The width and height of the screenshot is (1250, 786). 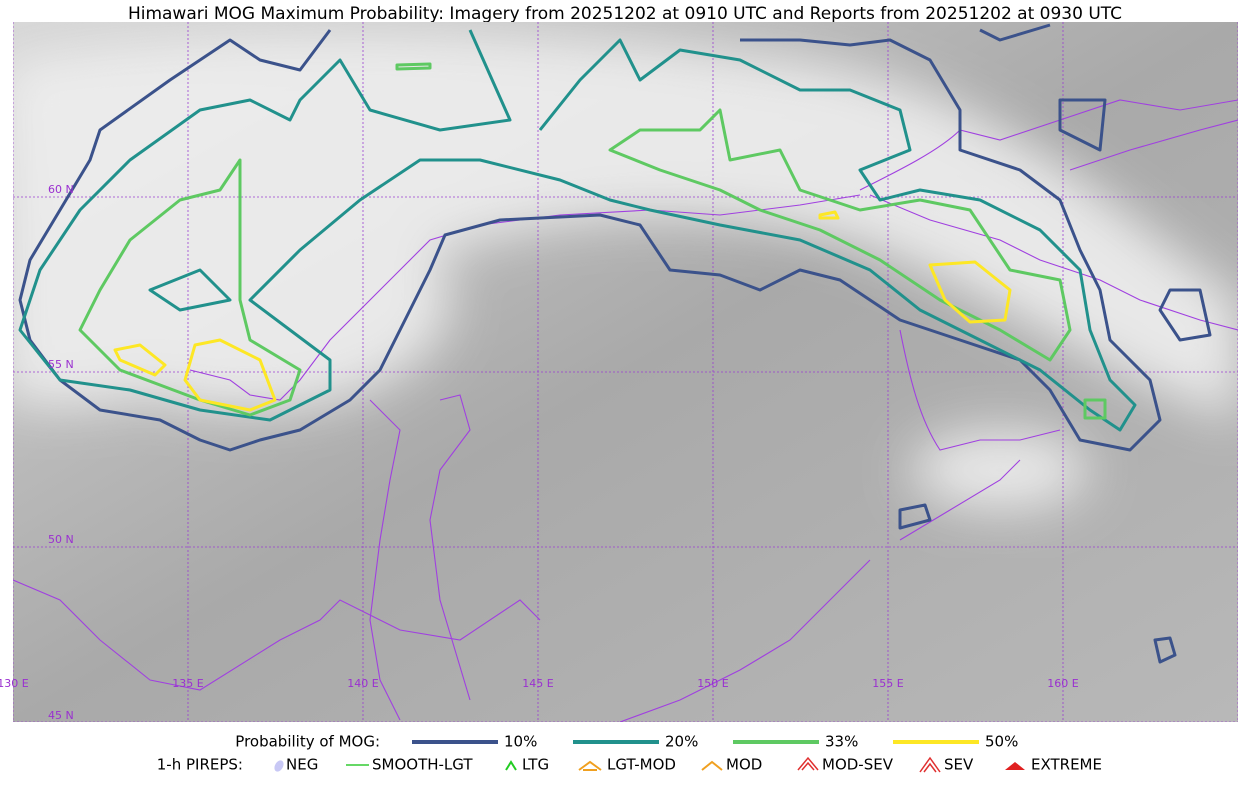 I want to click on legend-label: LTG, so click(x=535, y=765).